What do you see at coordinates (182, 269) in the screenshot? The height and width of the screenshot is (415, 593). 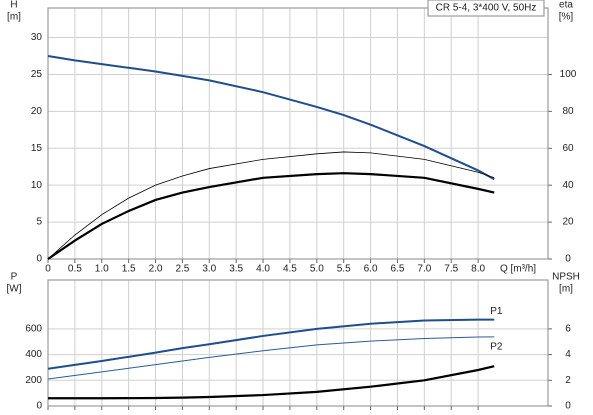 I see `x-tick-label: 2.5` at bounding box center [182, 269].